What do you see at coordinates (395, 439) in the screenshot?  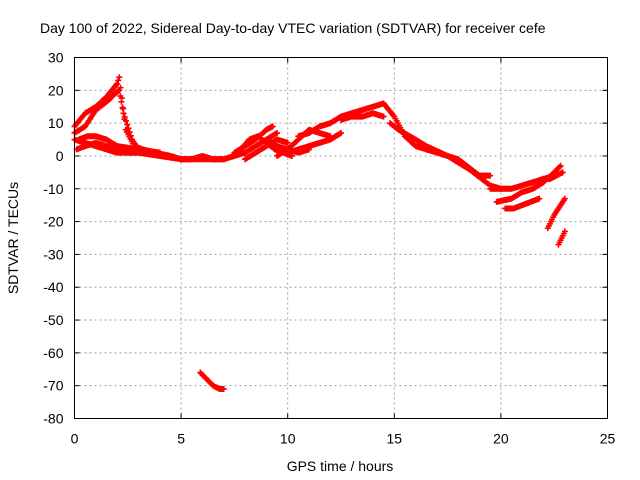 I see `x-tick-label: 15` at bounding box center [395, 439].